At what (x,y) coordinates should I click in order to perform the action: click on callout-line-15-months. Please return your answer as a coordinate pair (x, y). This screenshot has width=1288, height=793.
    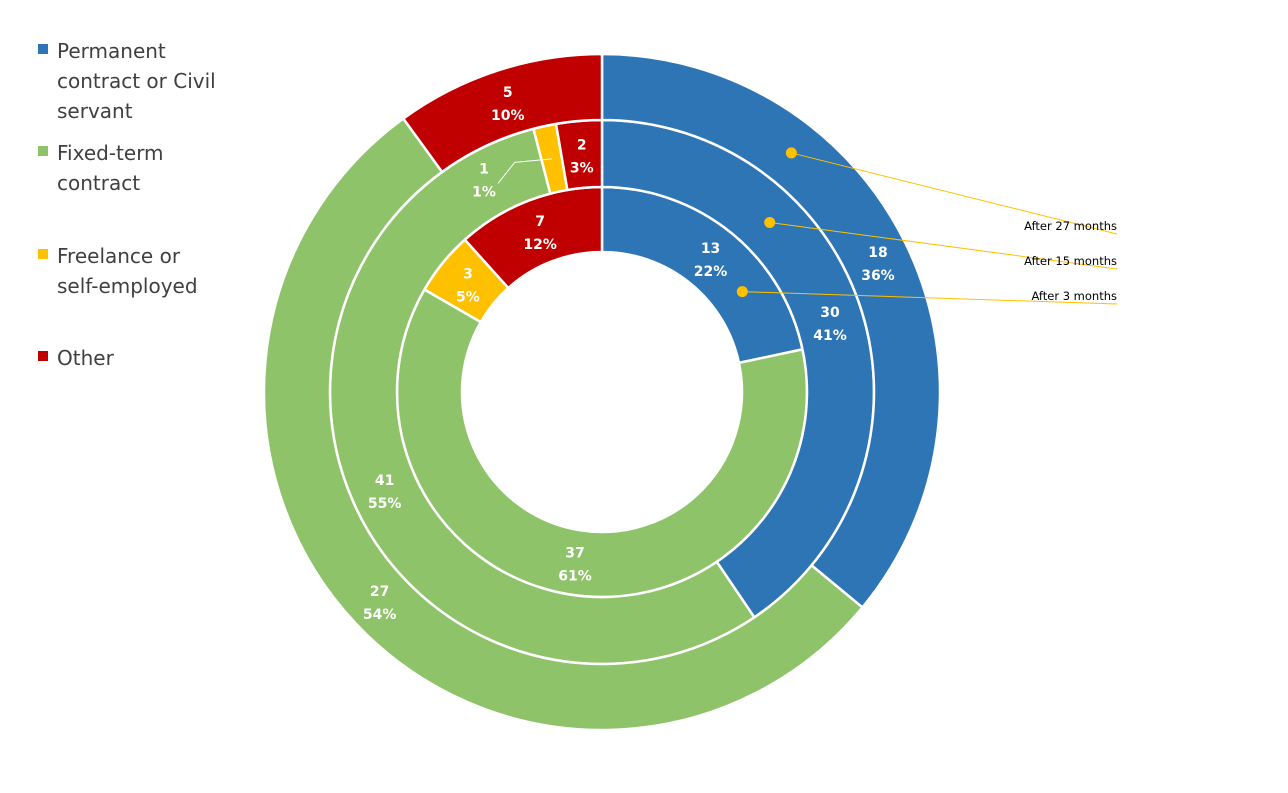
    Looking at the image, I should click on (943, 245).